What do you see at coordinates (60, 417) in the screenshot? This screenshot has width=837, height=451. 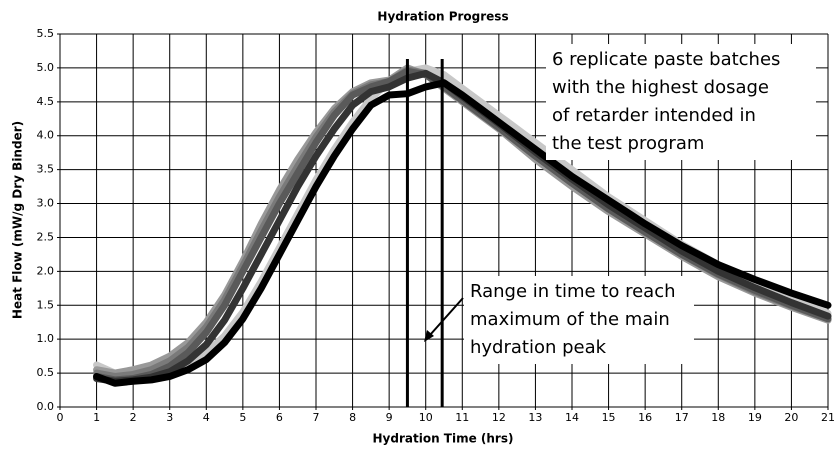 I see `x-tick-label: 0` at bounding box center [60, 417].